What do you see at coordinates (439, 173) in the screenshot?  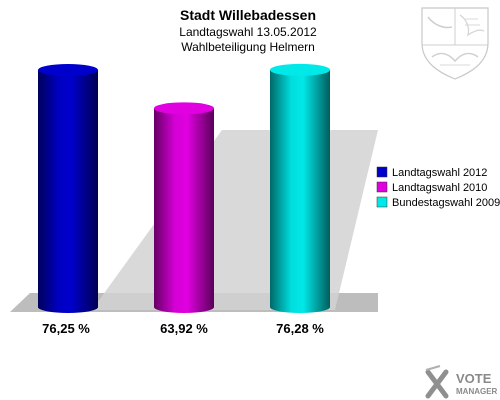 I see `legend-label: Landtagswahl 2012` at bounding box center [439, 173].